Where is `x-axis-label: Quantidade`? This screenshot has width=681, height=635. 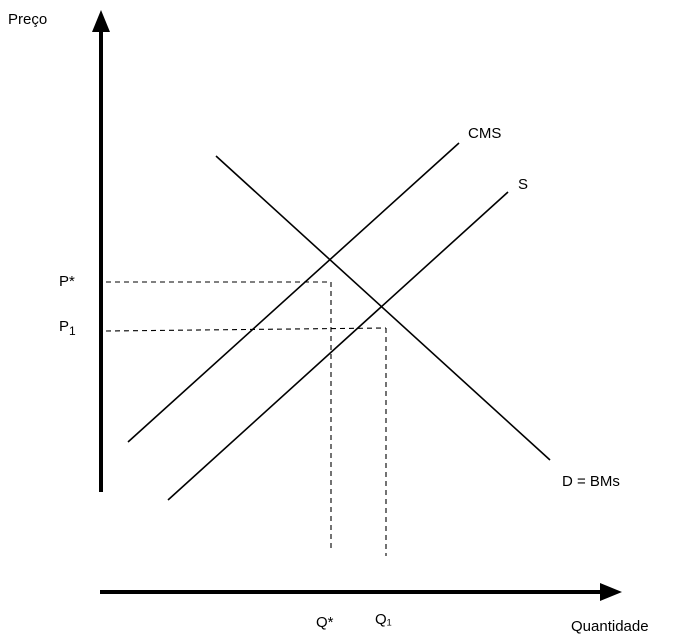 x-axis-label: Quantidade is located at coordinates (610, 626).